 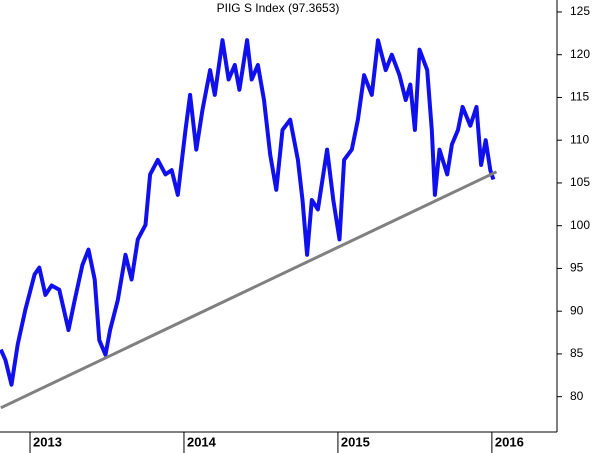 What do you see at coordinates (202, 441) in the screenshot?
I see `x-tick-label: 2014` at bounding box center [202, 441].